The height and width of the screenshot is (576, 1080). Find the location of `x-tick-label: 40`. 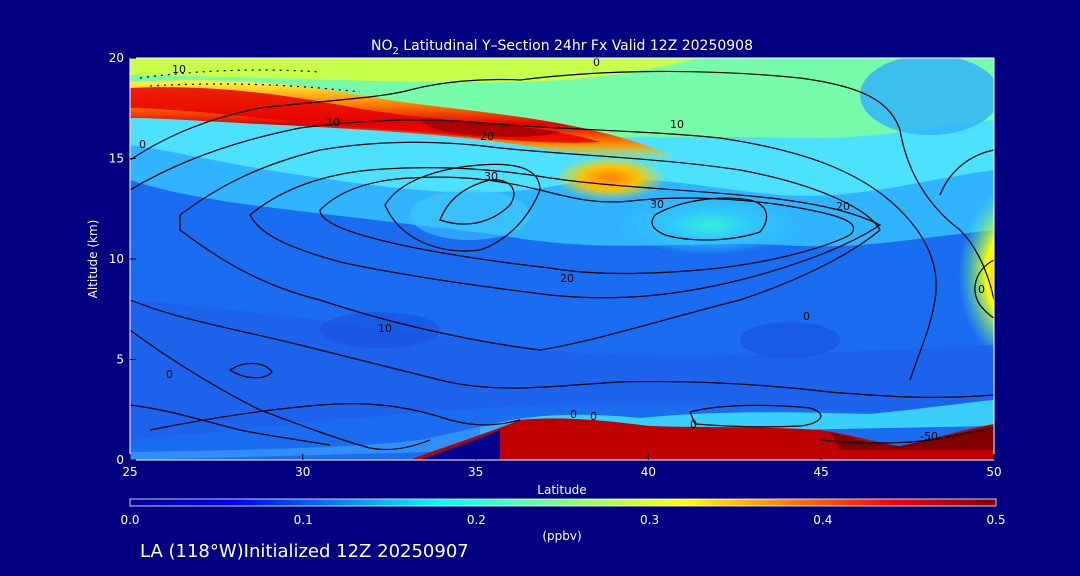

x-tick-label: 40 is located at coordinates (648, 472).